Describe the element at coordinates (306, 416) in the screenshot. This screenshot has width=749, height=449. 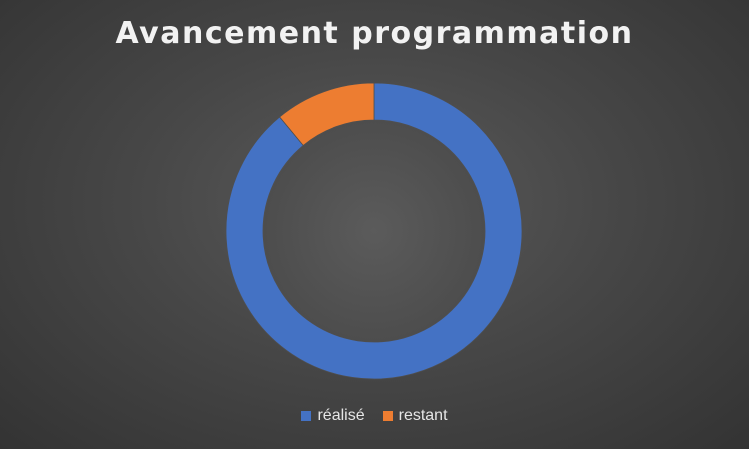
I see `legend-swatch-realise` at that location.